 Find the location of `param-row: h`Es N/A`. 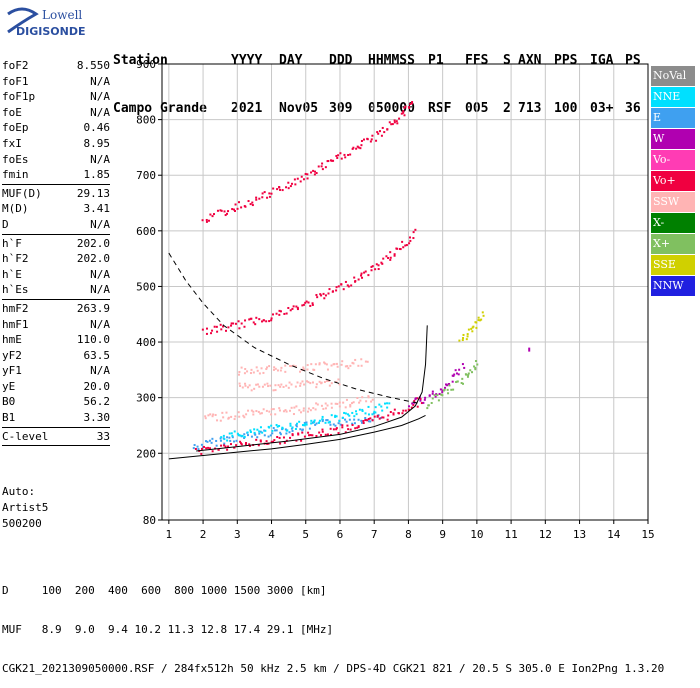

param-row: h`Es N/A is located at coordinates (56, 290).